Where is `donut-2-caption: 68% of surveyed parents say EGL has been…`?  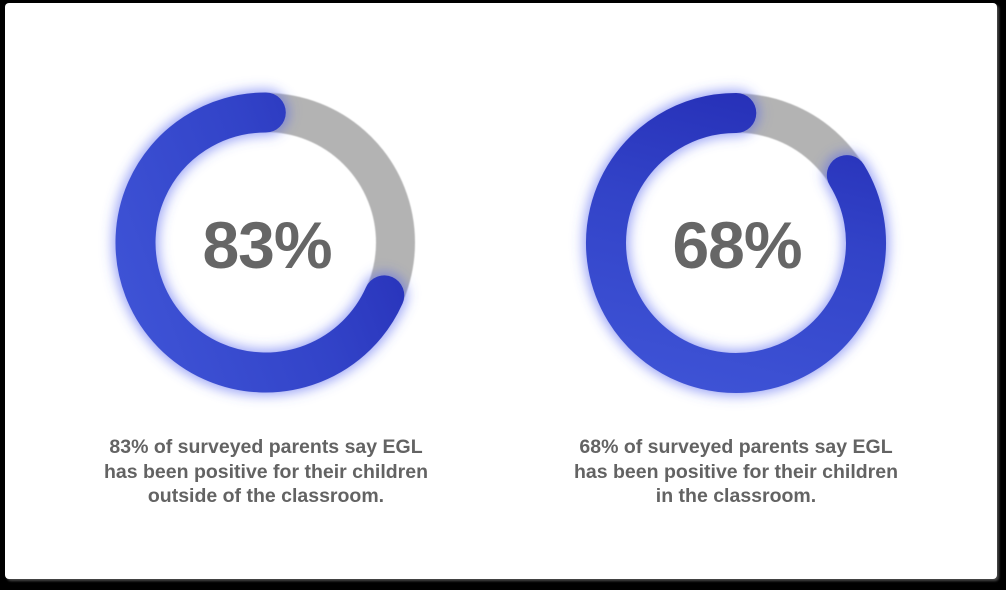 donut-2-caption: 68% of surveyed parents say EGL has been… is located at coordinates (736, 472).